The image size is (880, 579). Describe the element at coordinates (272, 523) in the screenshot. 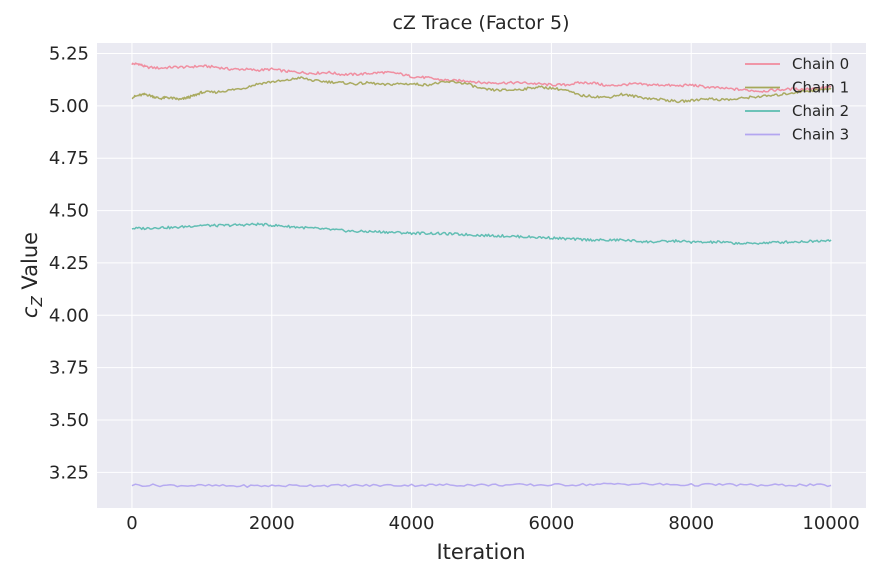

I see `x-tick-label: 2000` at that location.